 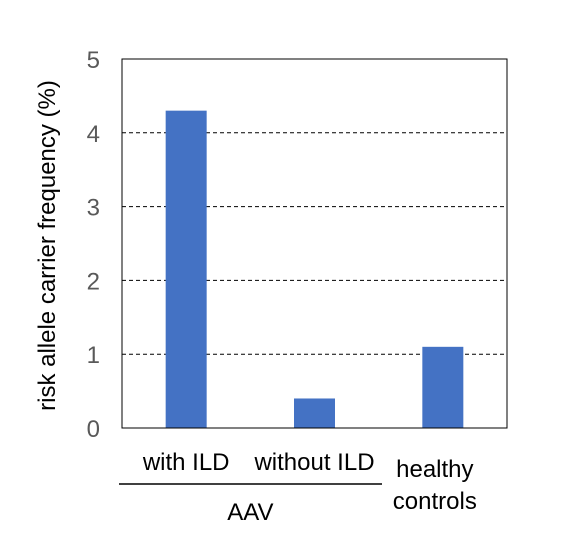 What do you see at coordinates (93, 134) in the screenshot?
I see `y-tick-label: 4` at bounding box center [93, 134].